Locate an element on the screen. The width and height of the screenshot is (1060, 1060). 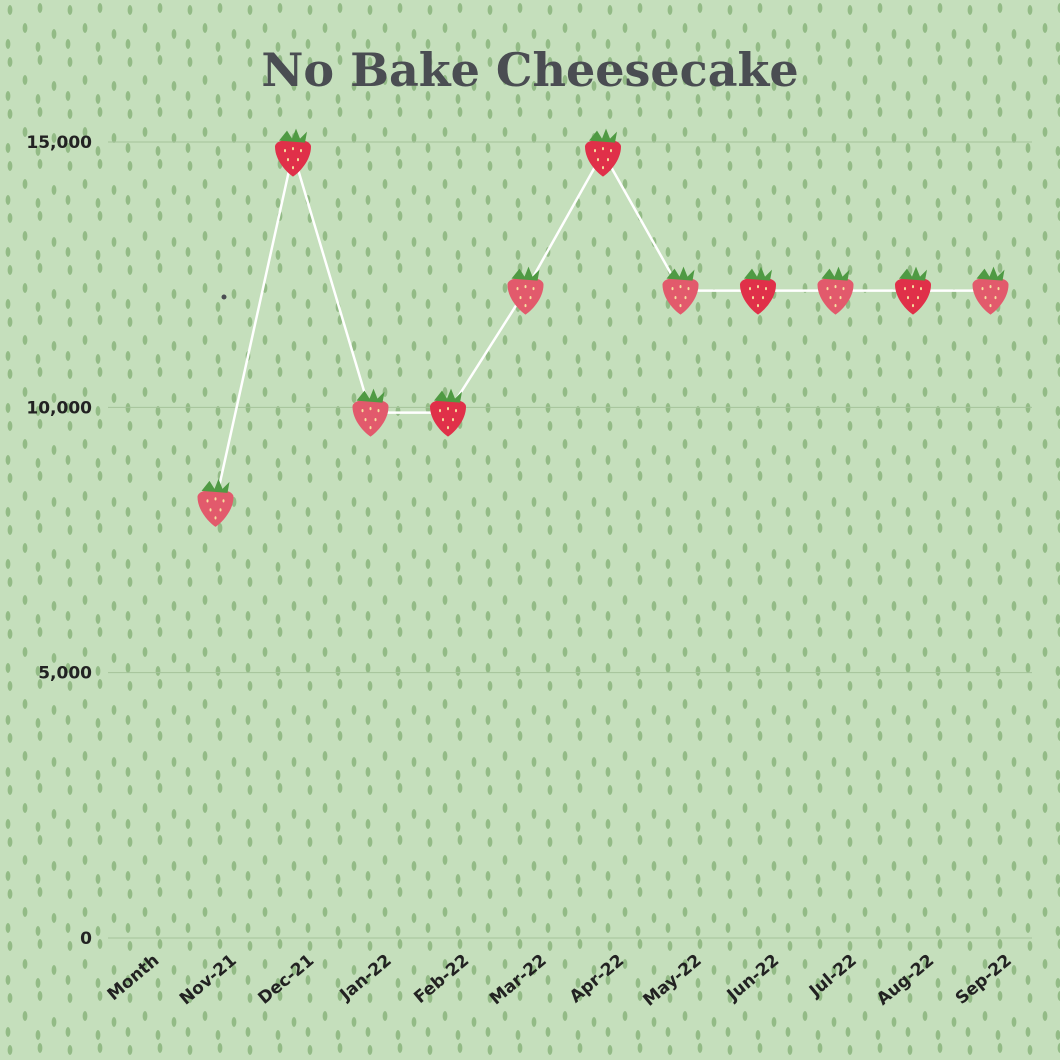
y-axis-ticks: 0 5,000 10,000 15,000 is located at coordinates (59, 541).